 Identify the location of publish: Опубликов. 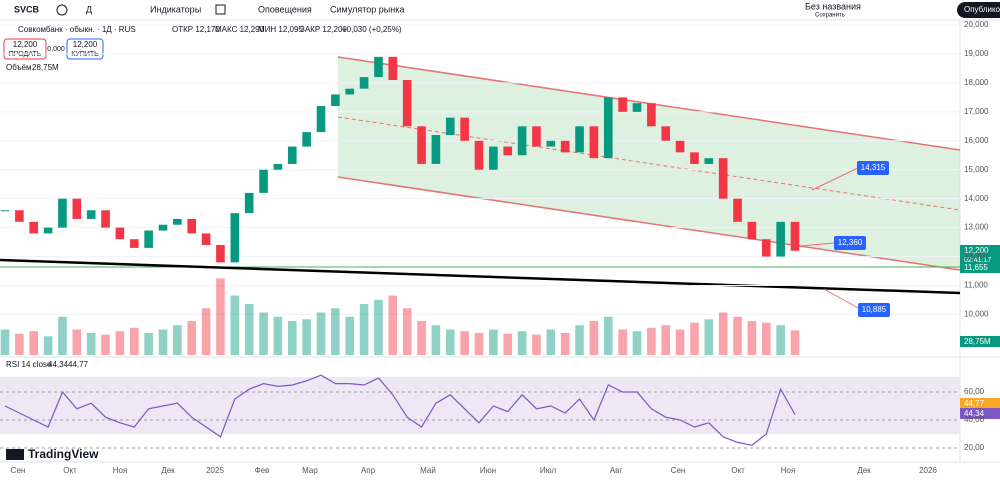
(982, 9).